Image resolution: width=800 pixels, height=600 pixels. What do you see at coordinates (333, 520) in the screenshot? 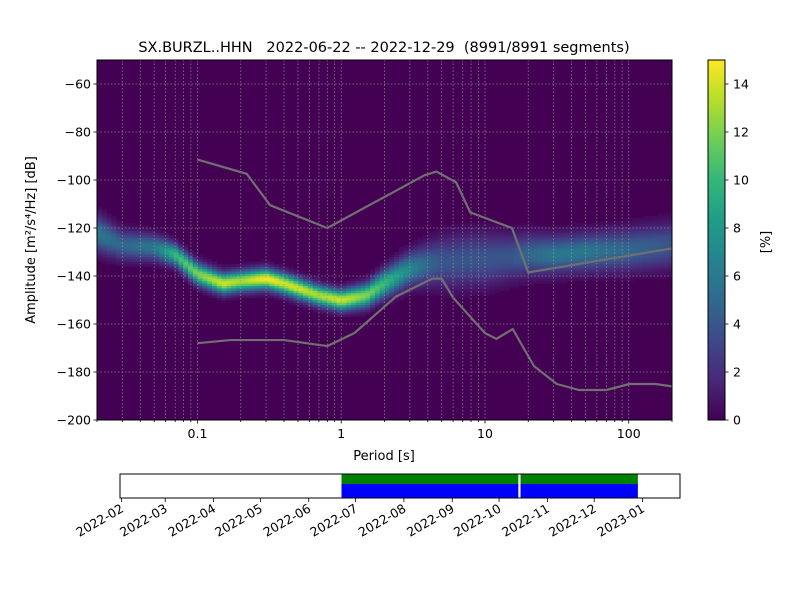
I see `timeline-tick-label: 2022-07` at bounding box center [333, 520].